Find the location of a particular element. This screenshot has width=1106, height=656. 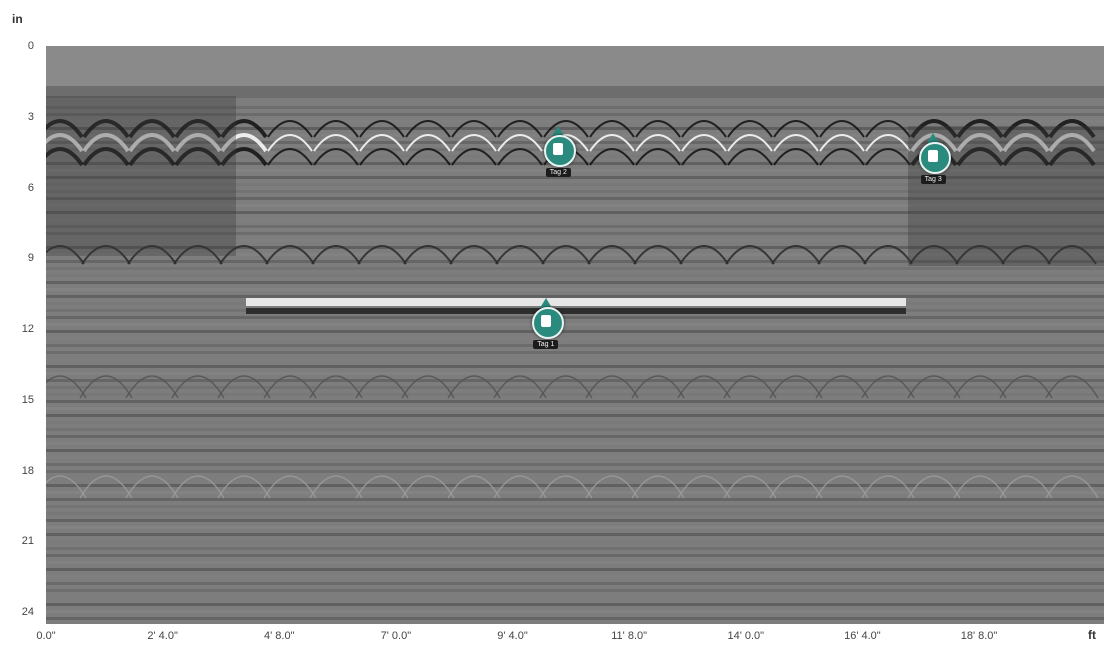

tag-marker: Tag 3 is located at coordinates (933, 159).